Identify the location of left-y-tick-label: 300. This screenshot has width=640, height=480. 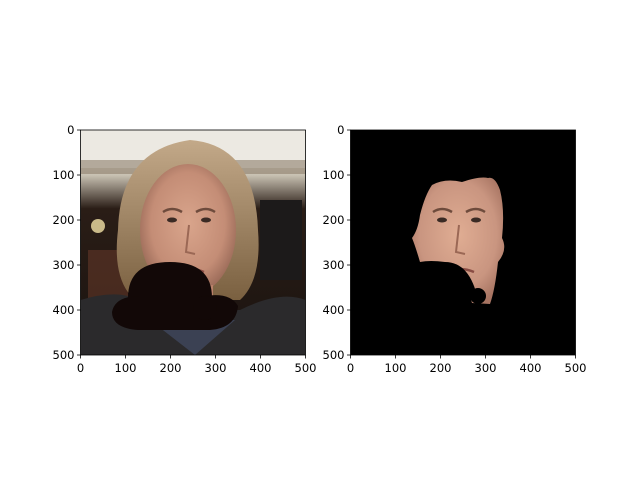
(64, 265).